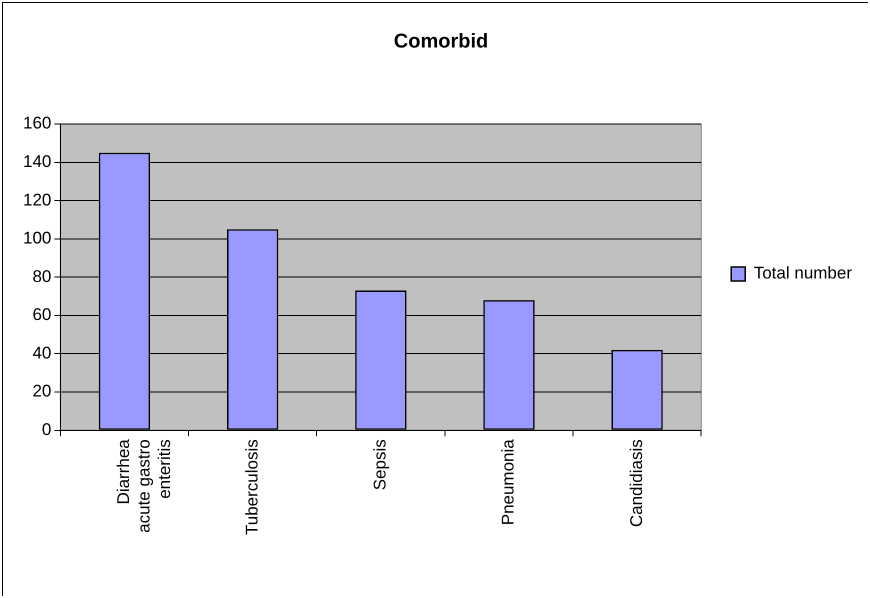 This screenshot has width=870, height=598. What do you see at coordinates (42, 276) in the screenshot?
I see `y-tick-label: 80` at bounding box center [42, 276].